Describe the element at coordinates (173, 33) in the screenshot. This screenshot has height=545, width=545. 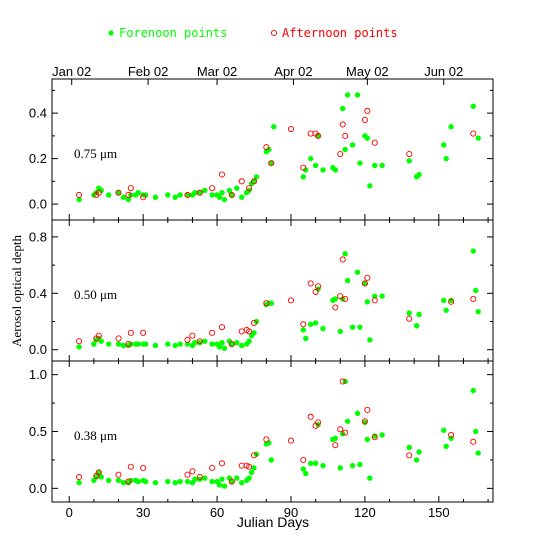
I see `legend-forenoon-label: Forenoon points` at that location.